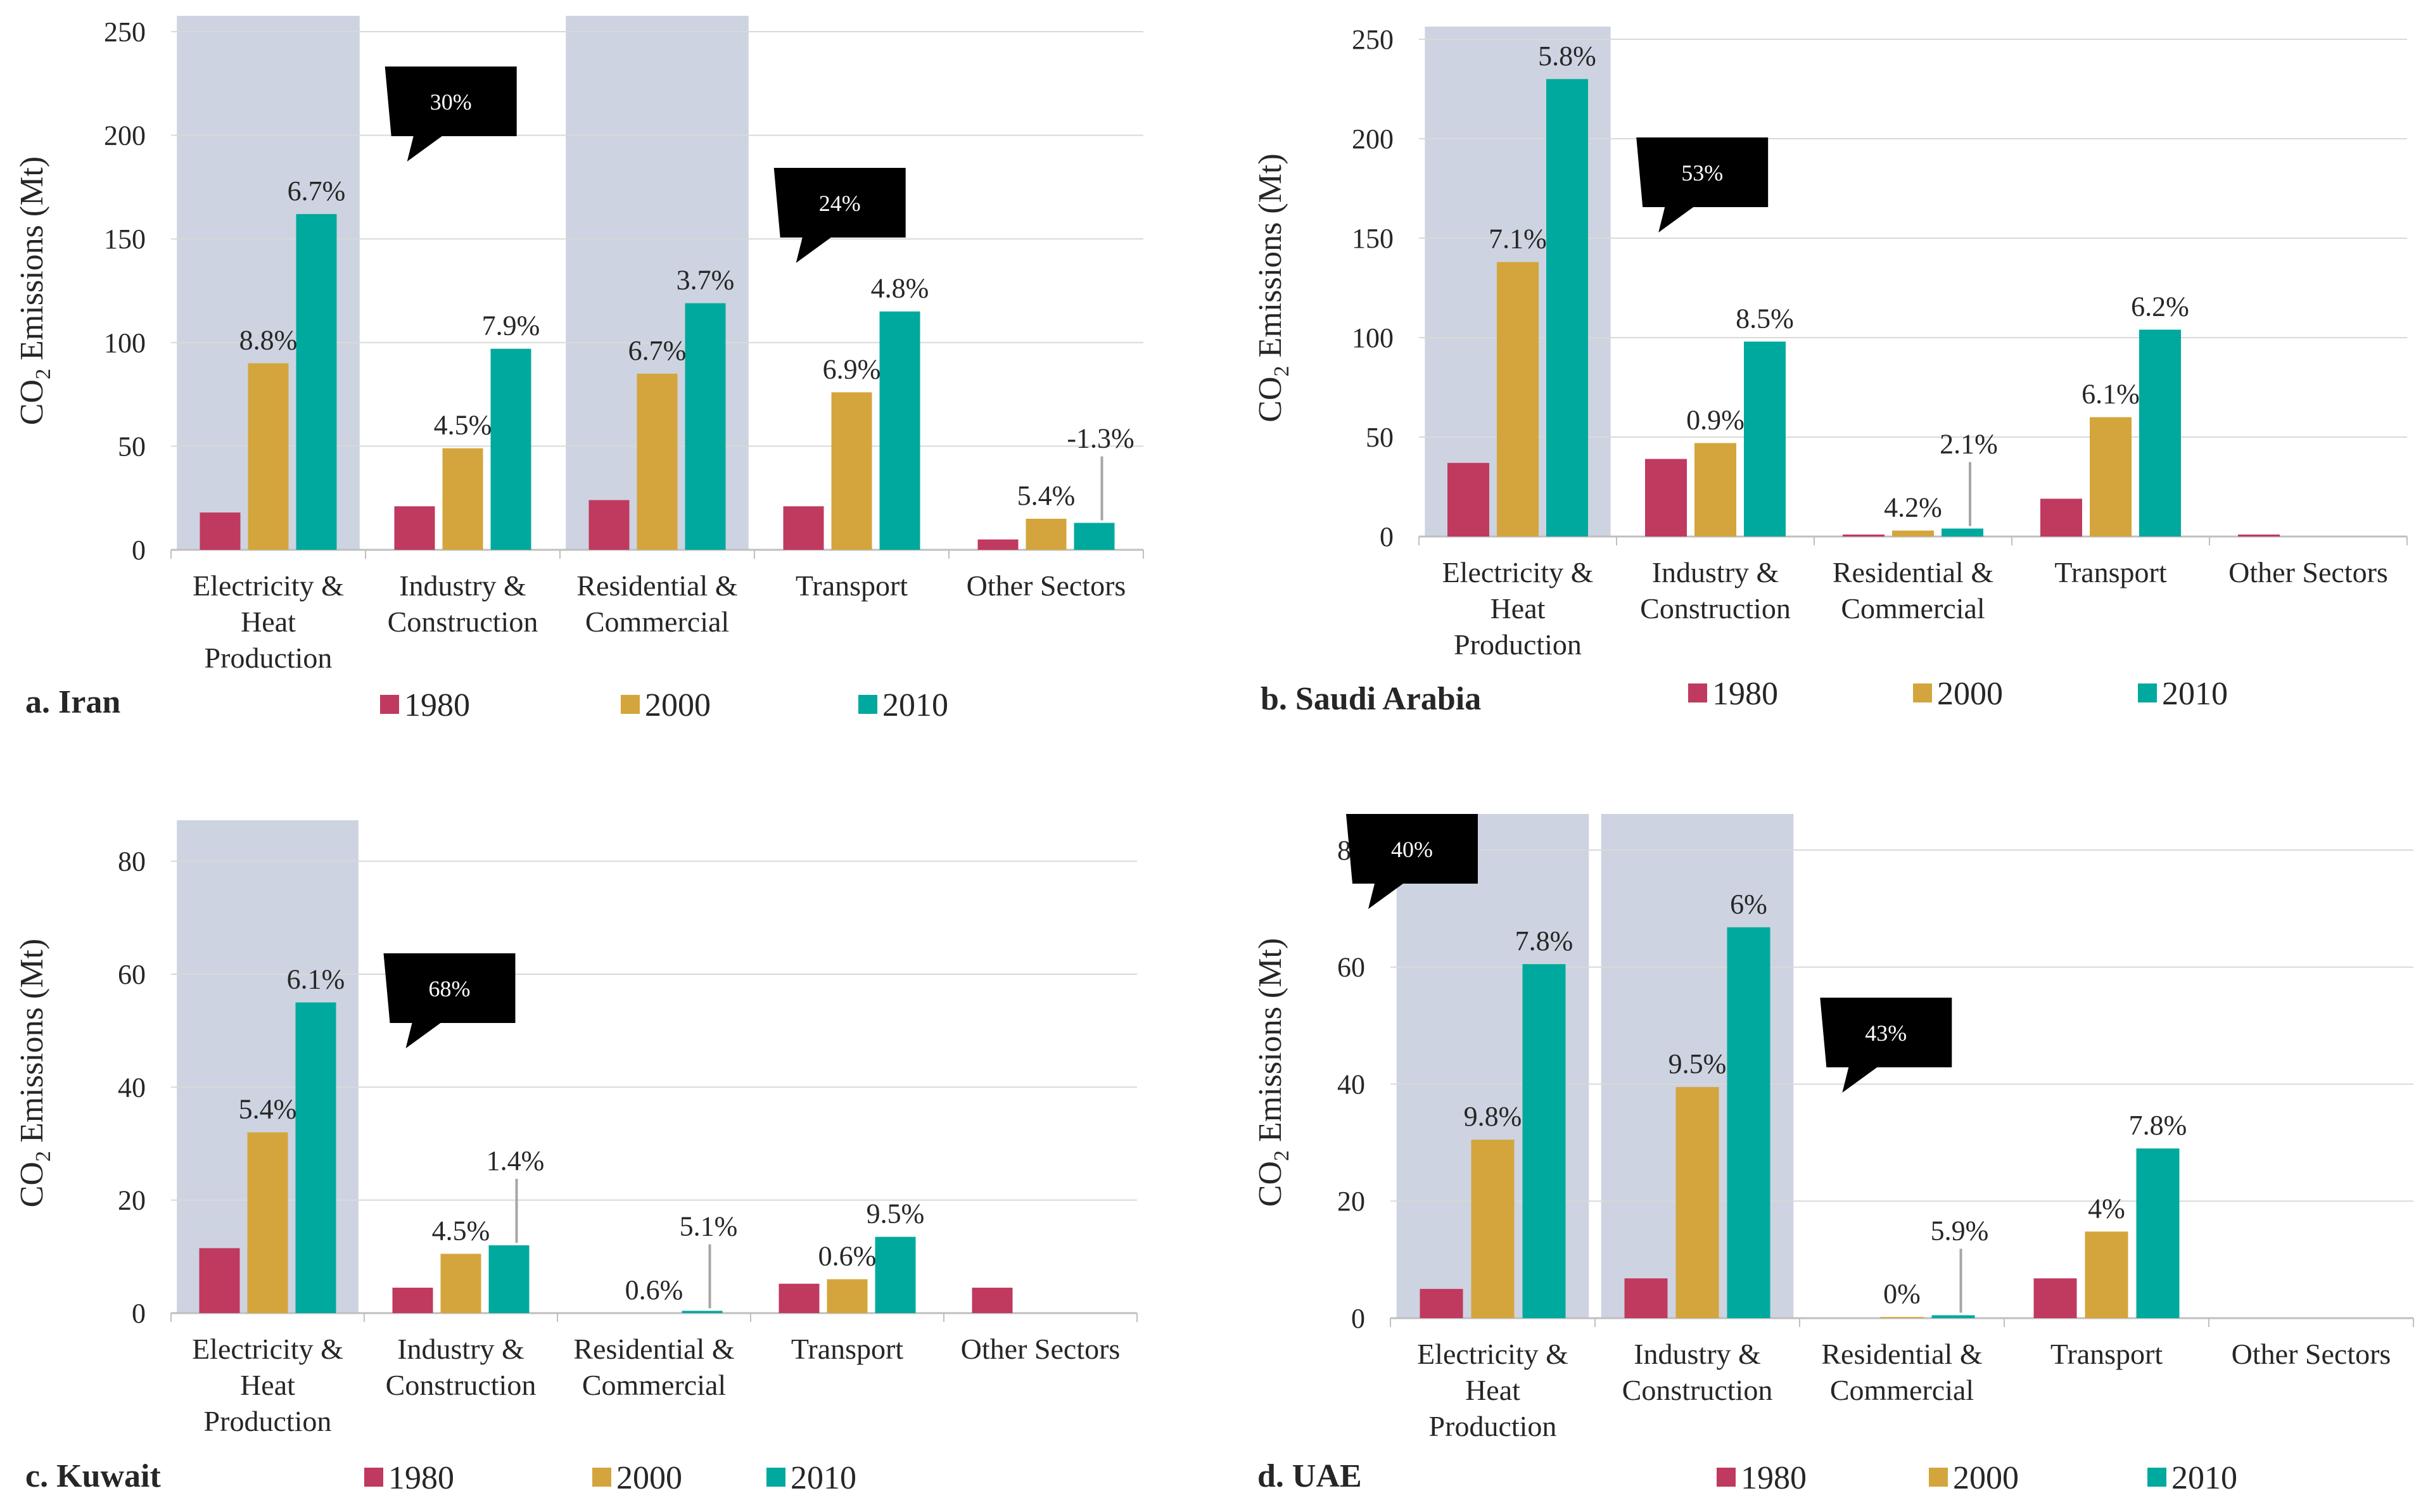 Image resolution: width=2428 pixels, height=1512 pixels. Describe the element at coordinates (1960, 1230) in the screenshot. I see `growth-rate-label: 5.9%` at that location.